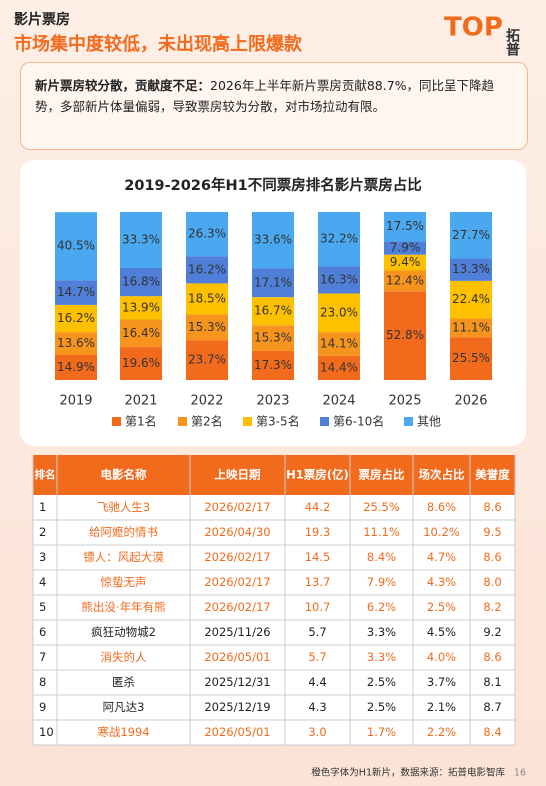 Image resolution: width=546 pixels, height=786 pixels. I want to click on chart-title: 2019-2026年H1不同票房排名影片票房占比, so click(272, 185).